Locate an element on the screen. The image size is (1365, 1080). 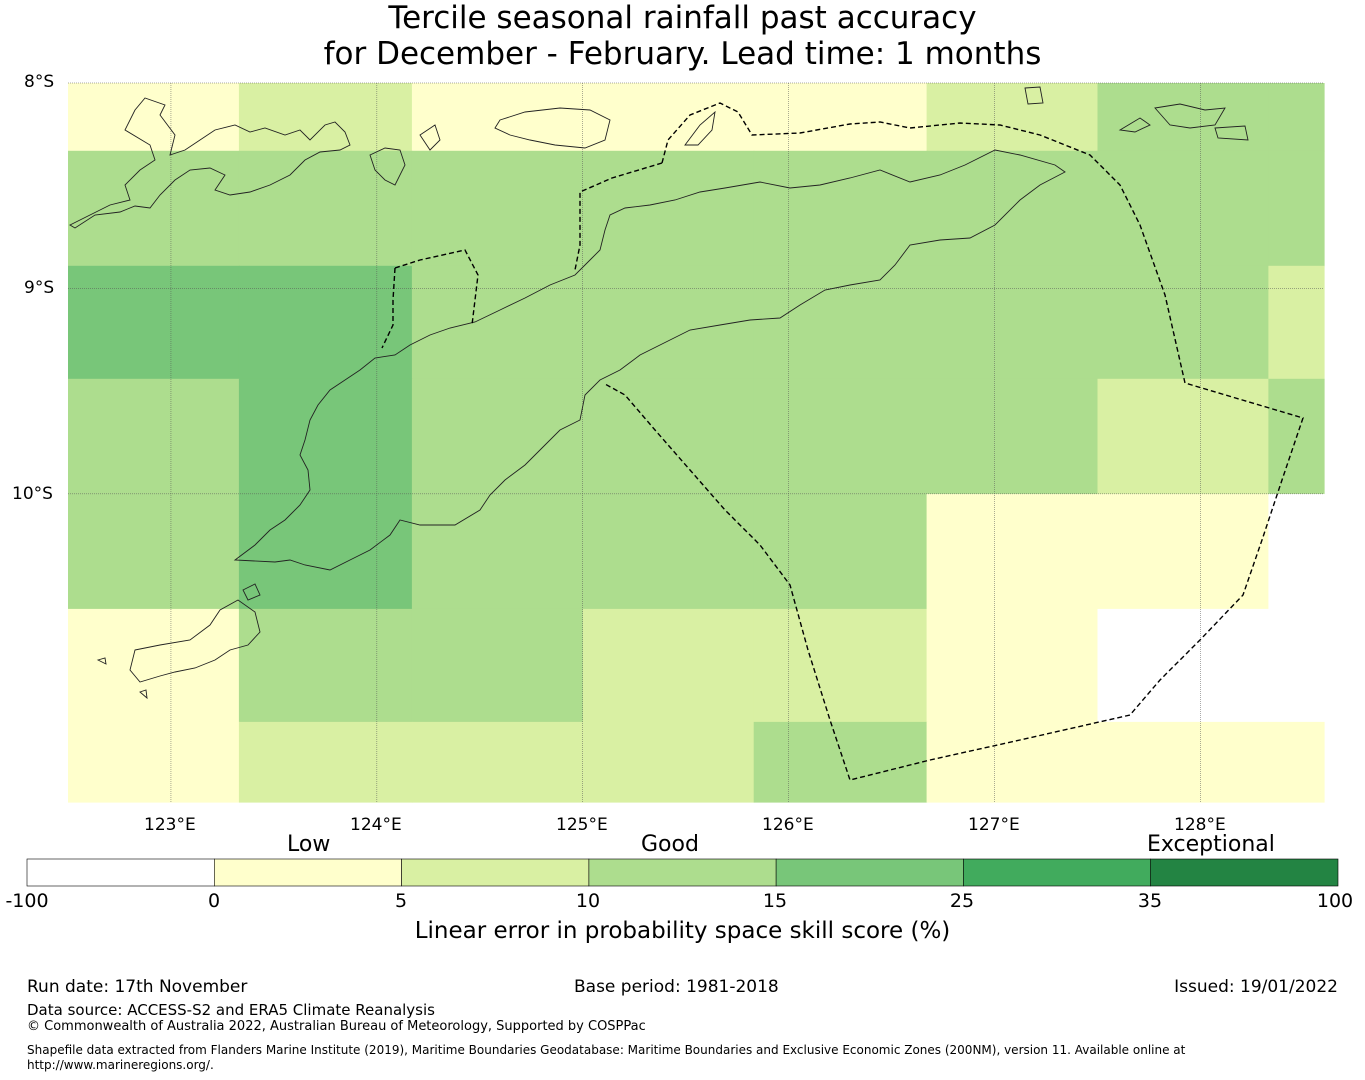
colorbar-tick-35: 35 is located at coordinates (1150, 901).